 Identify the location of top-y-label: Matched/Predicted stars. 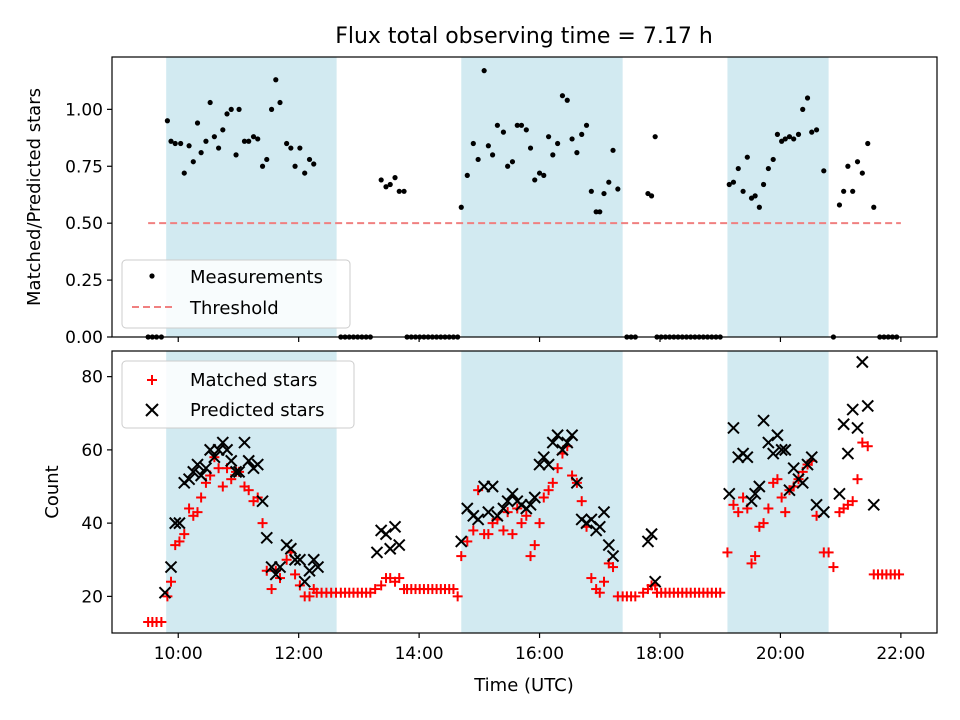
(34, 197).